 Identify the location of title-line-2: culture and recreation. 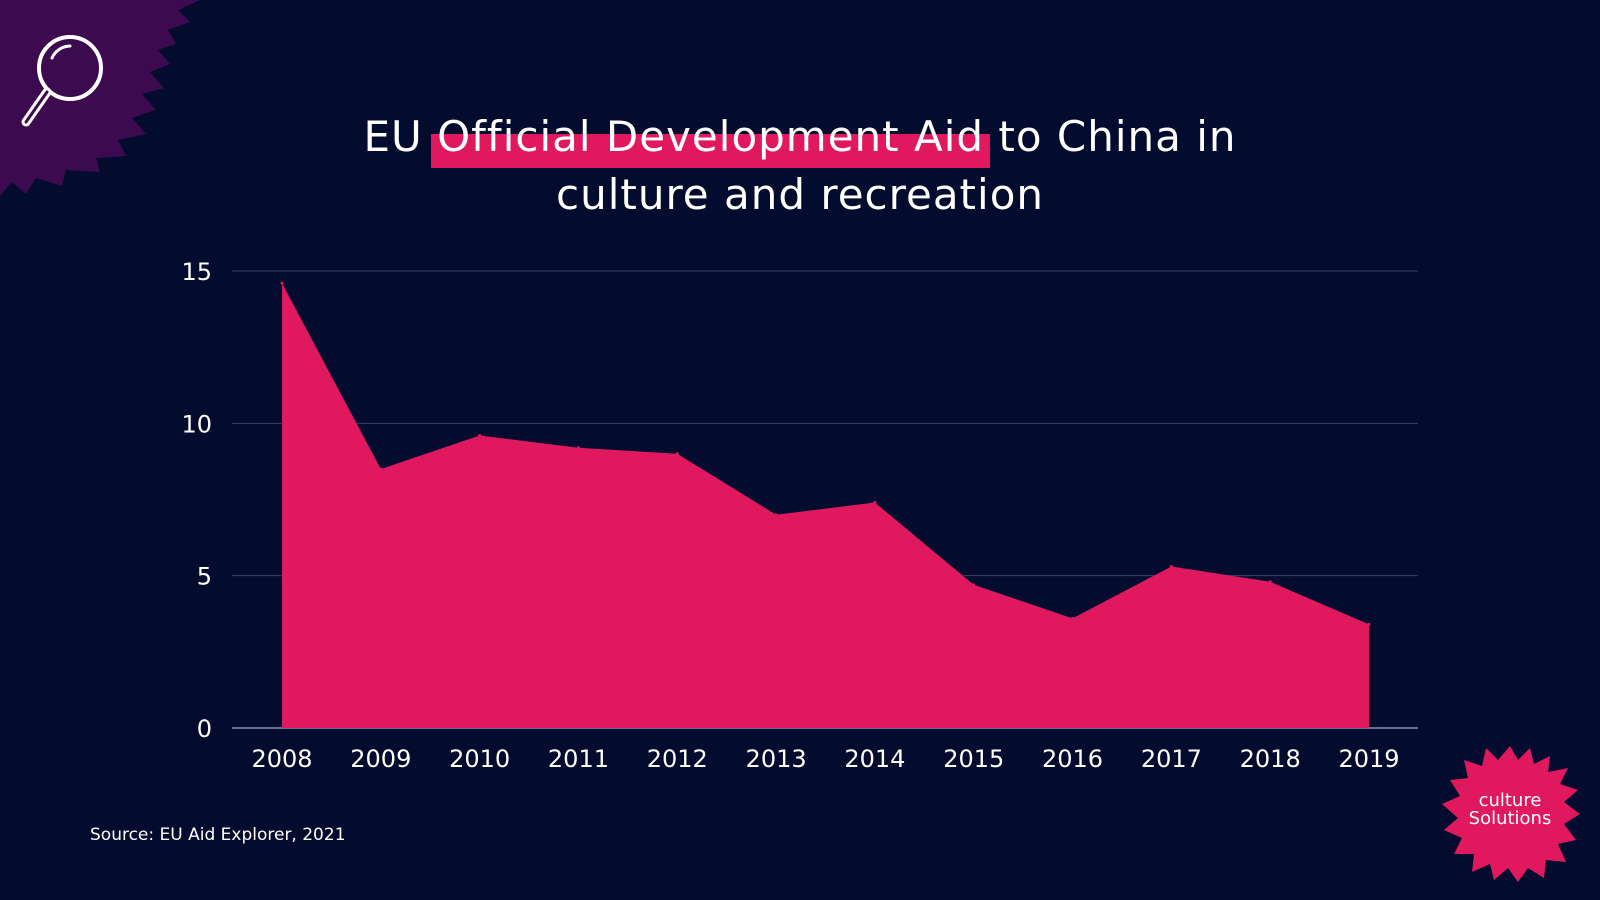
(800, 194).